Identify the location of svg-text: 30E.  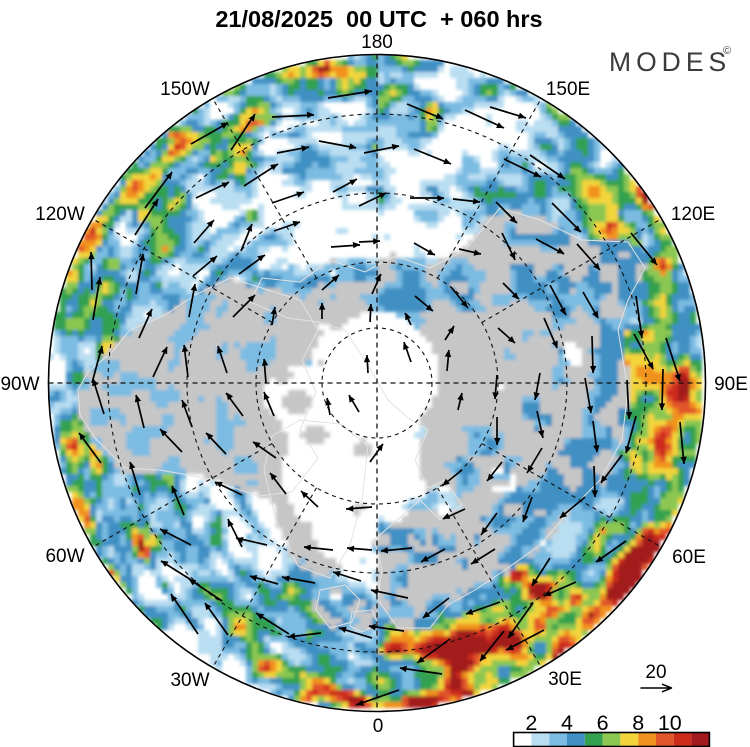
(565, 679).